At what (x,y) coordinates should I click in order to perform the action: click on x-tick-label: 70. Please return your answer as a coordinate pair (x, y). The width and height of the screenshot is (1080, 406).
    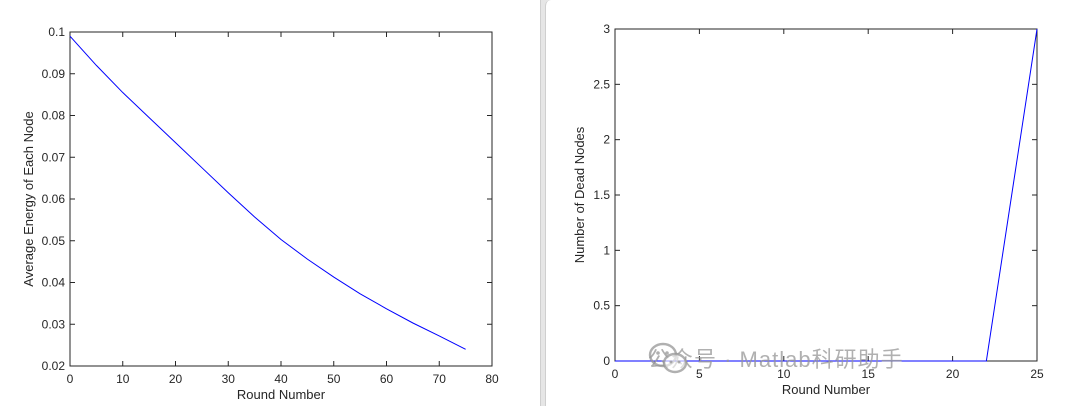
    Looking at the image, I should click on (440, 379).